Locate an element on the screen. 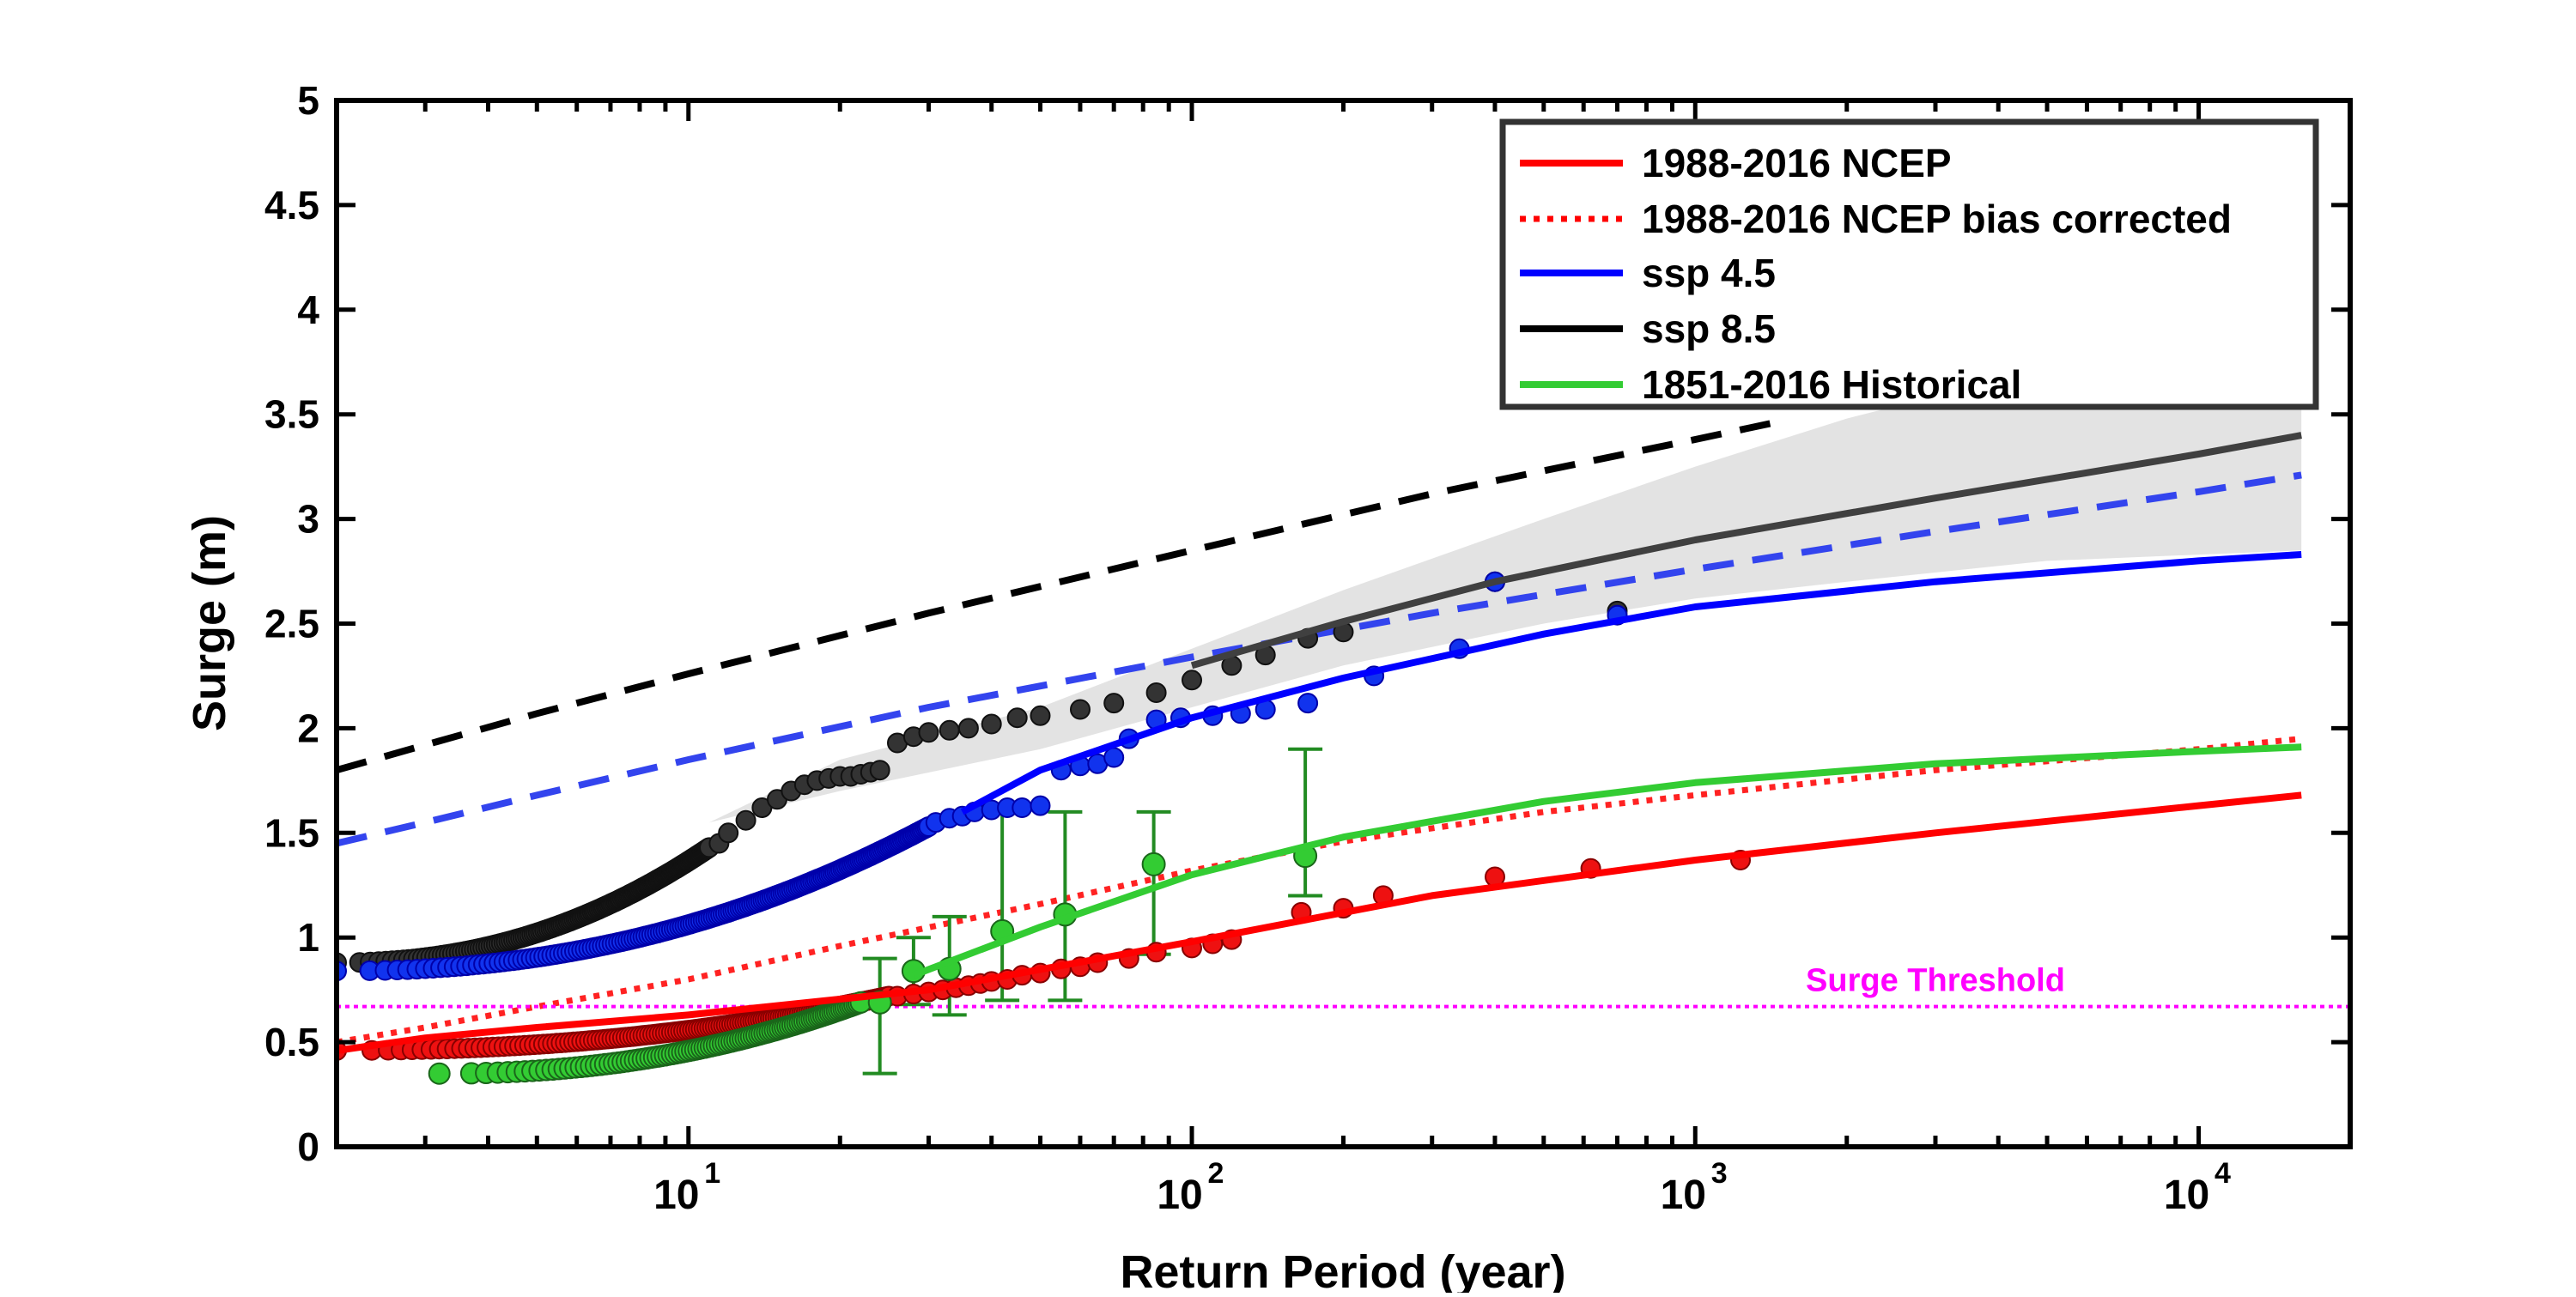  y-tick-labels: 0 0.5 1 1.5 2 2.5 3 3.5 4 4.5 5 is located at coordinates (291, 623).